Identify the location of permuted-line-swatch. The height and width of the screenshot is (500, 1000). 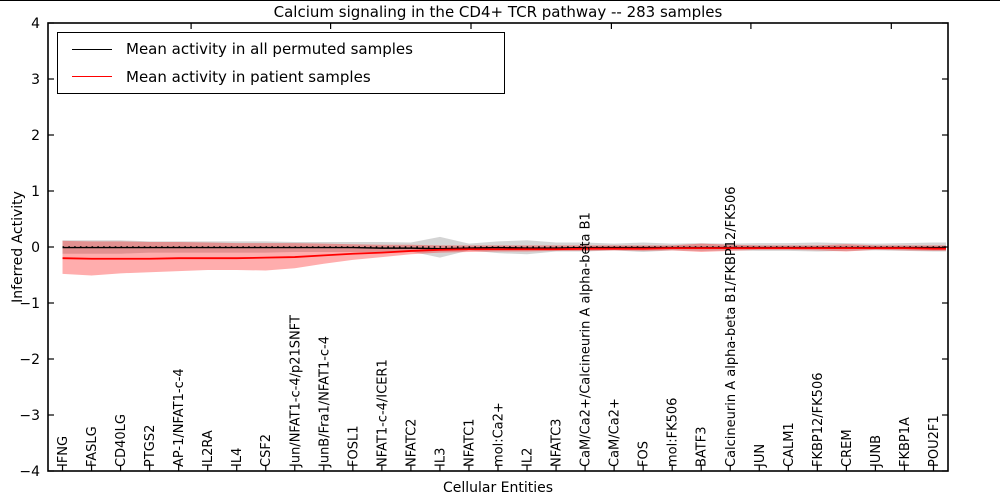
(92, 49).